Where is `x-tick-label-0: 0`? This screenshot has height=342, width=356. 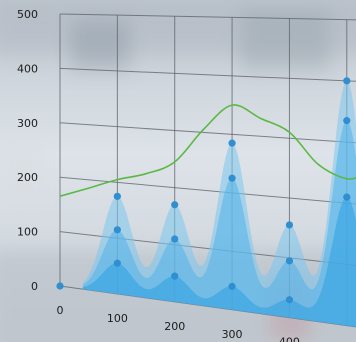
x-tick-label-0: 0 is located at coordinates (60, 310).